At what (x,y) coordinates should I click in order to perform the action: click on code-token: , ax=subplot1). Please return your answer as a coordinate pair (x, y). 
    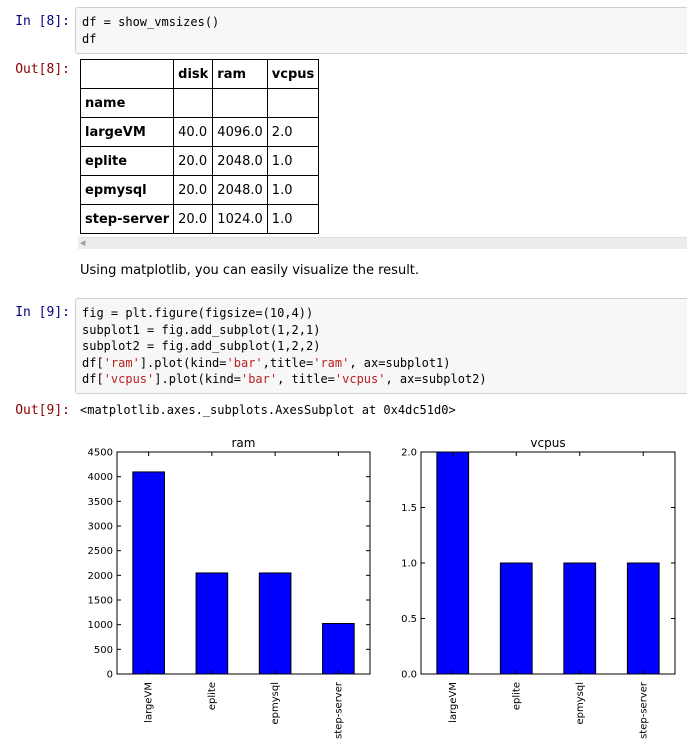
    Looking at the image, I should click on (400, 362).